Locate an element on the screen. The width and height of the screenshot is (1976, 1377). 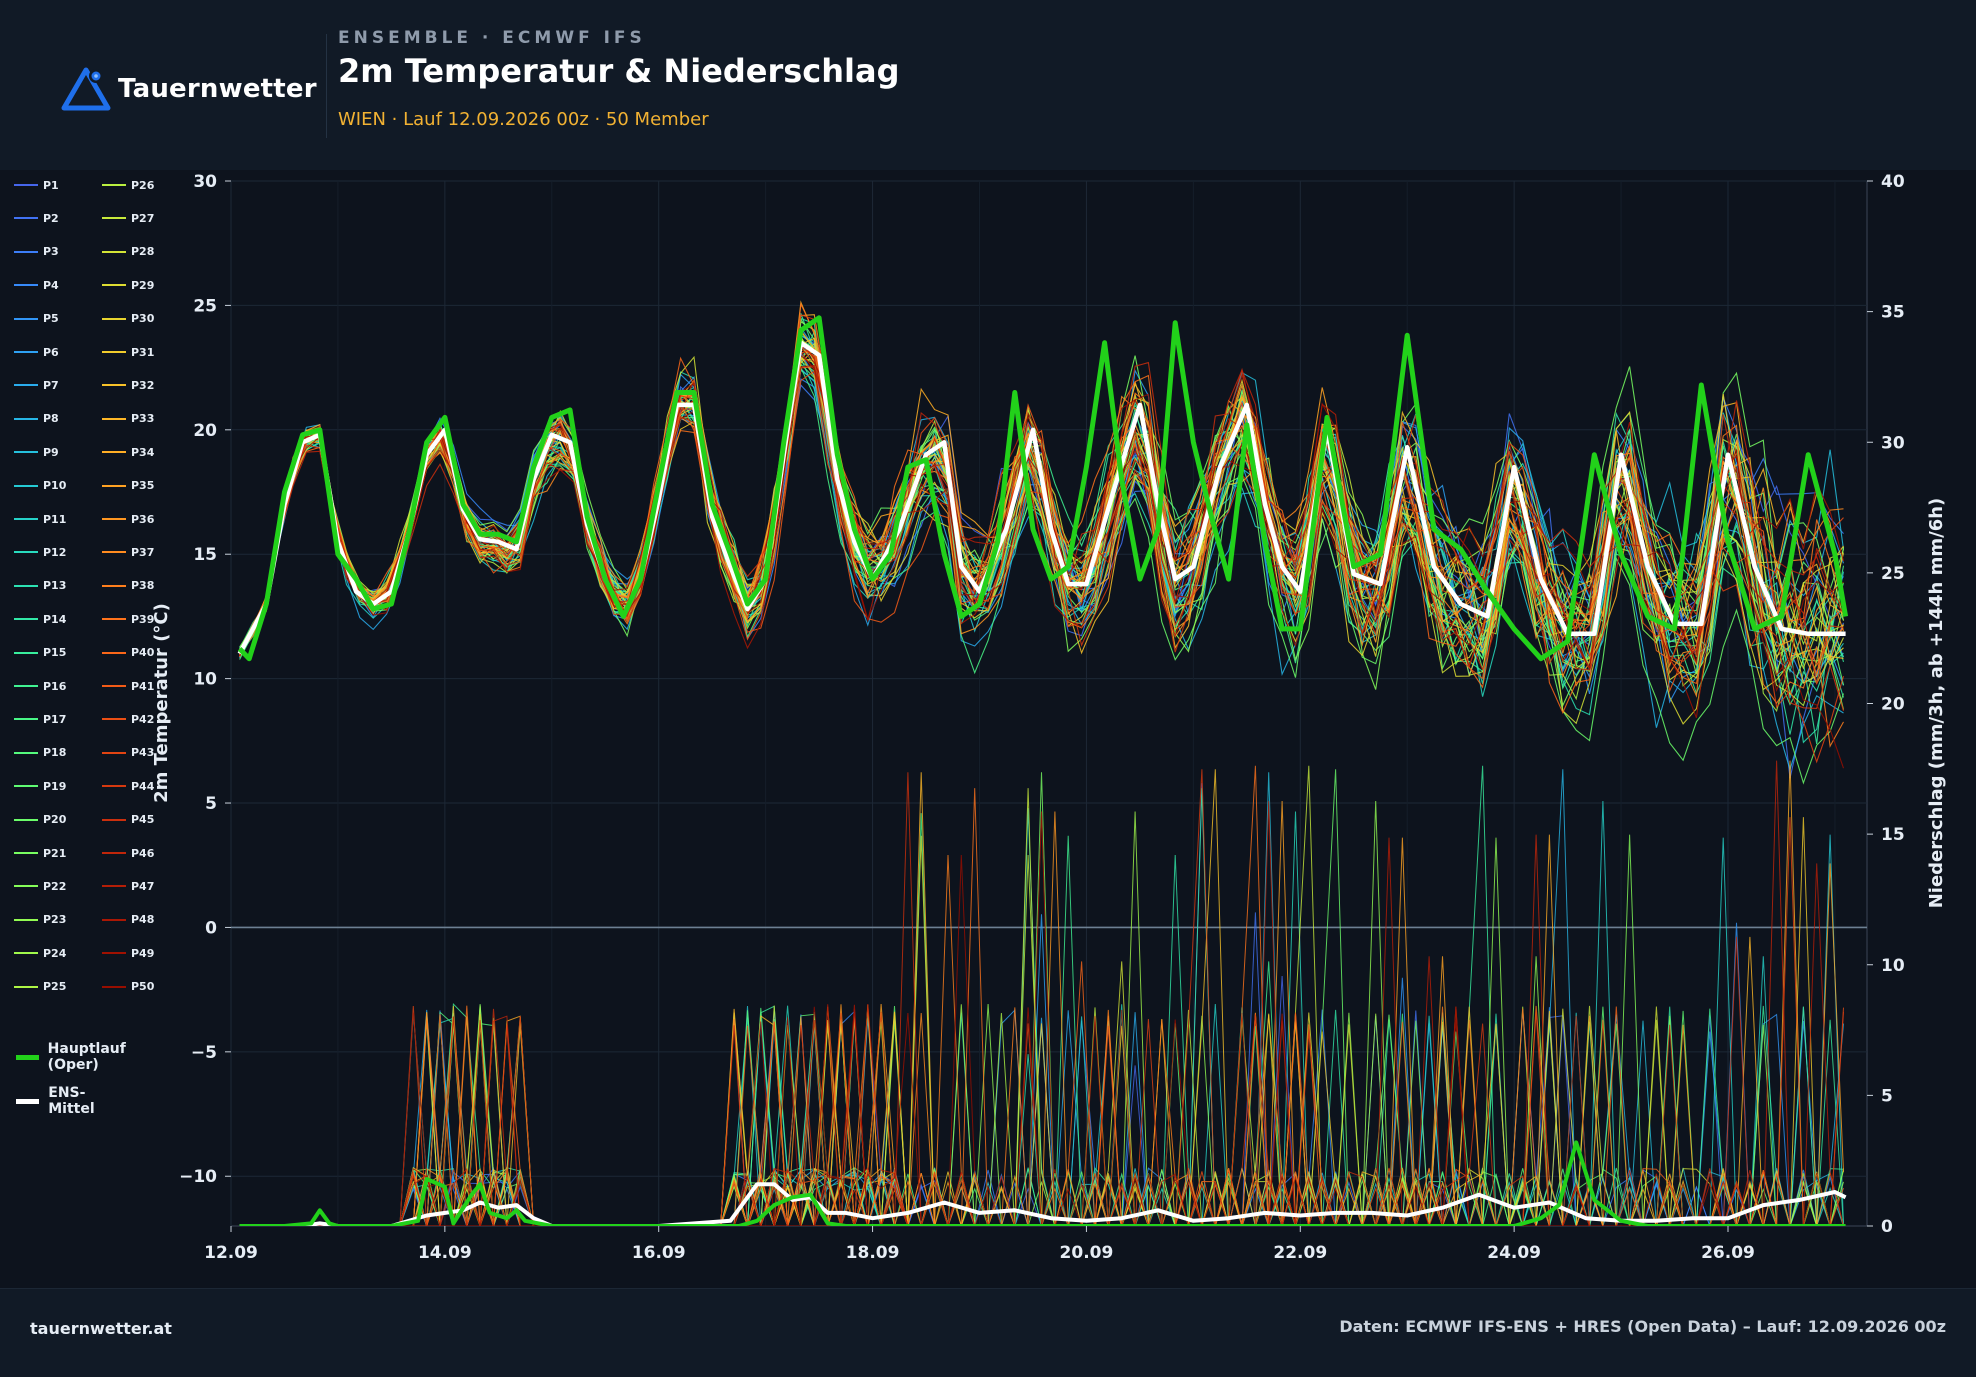
legend-label: P43 is located at coordinates (143, 753).